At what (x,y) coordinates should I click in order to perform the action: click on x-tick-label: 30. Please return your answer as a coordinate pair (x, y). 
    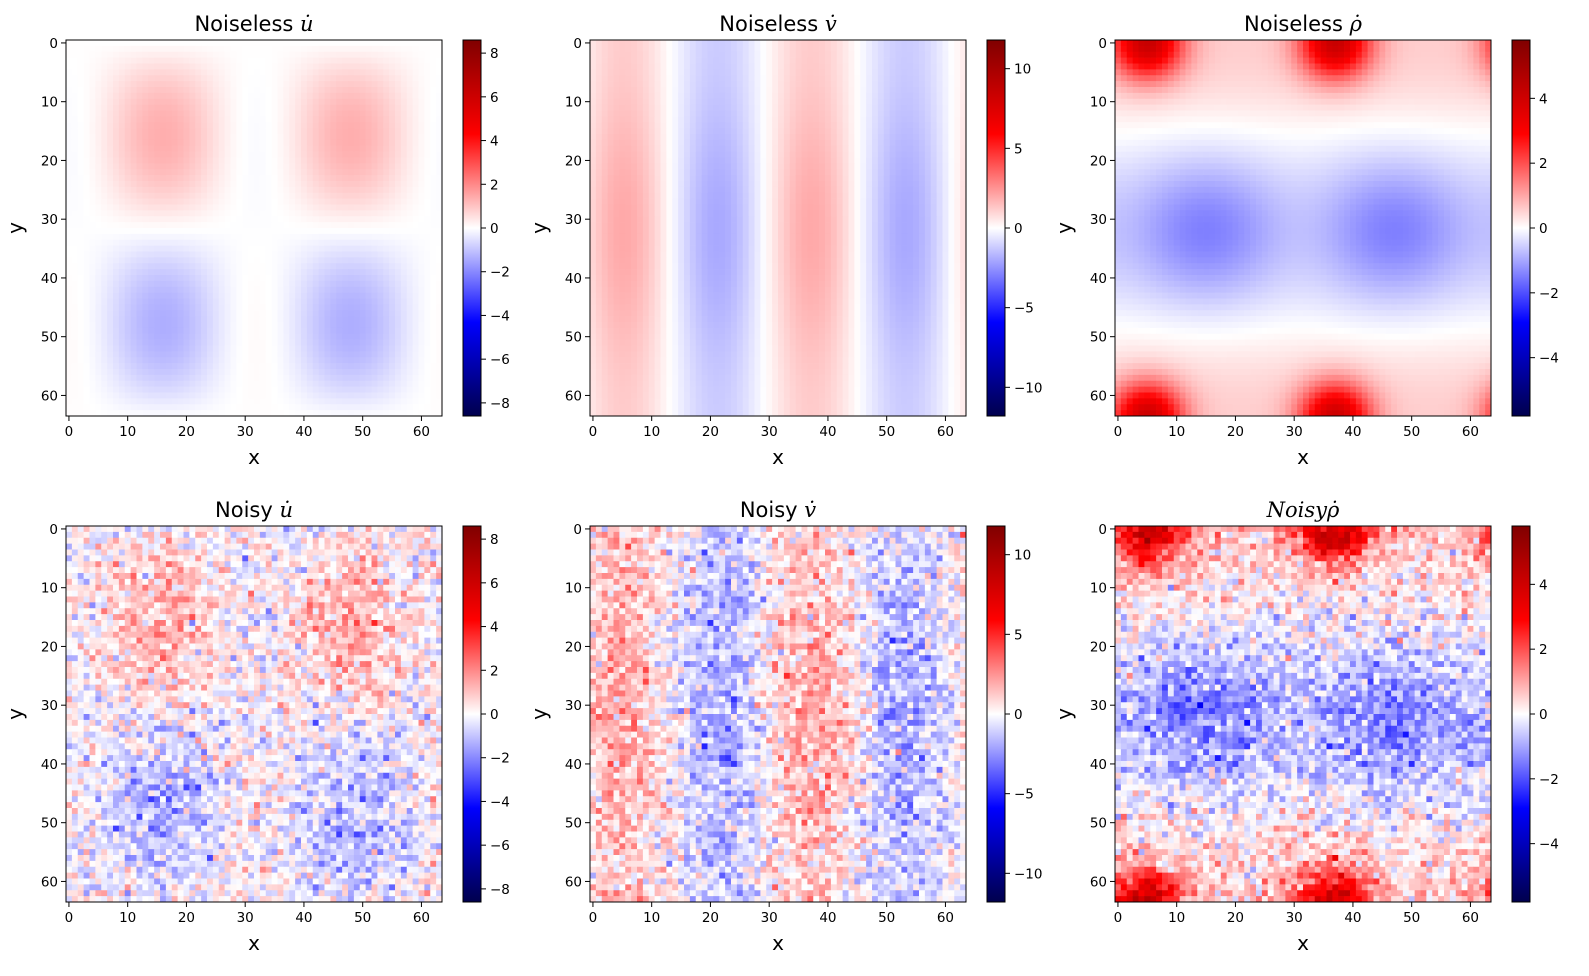
    Looking at the image, I should click on (245, 432).